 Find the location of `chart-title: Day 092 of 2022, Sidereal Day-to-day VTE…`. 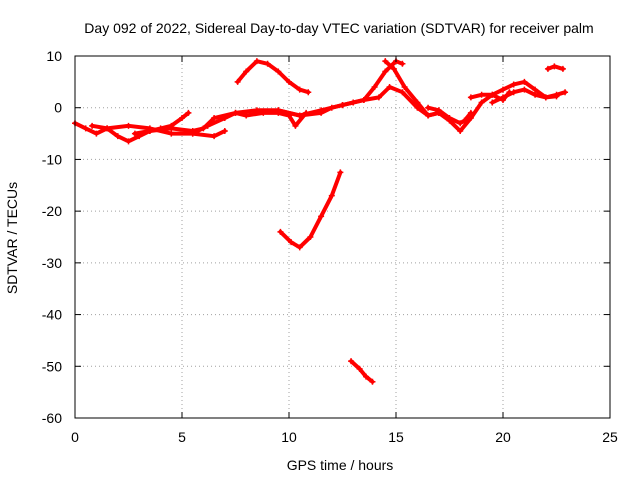

chart-title: Day 092 of 2022, Sidereal Day-to-day VTE… is located at coordinates (338, 28).